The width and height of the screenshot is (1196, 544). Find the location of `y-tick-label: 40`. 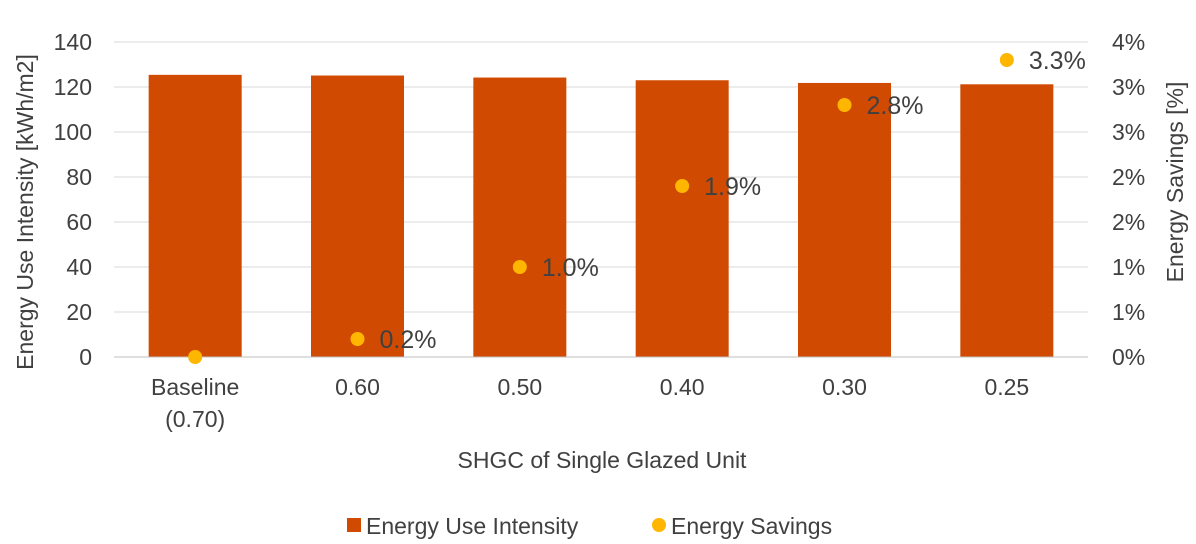

y-tick-label: 40 is located at coordinates (79, 267).